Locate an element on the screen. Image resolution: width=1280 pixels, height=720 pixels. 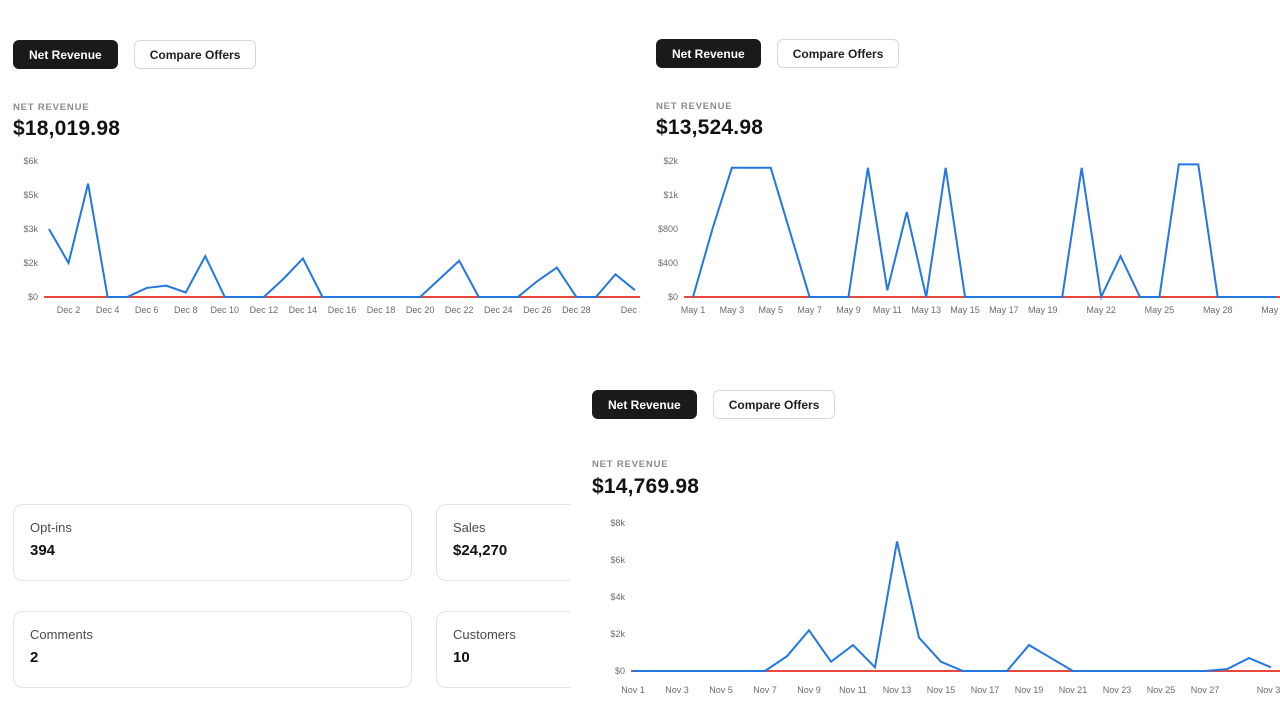
svg-text: Dec 28 is located at coordinates (576, 310).